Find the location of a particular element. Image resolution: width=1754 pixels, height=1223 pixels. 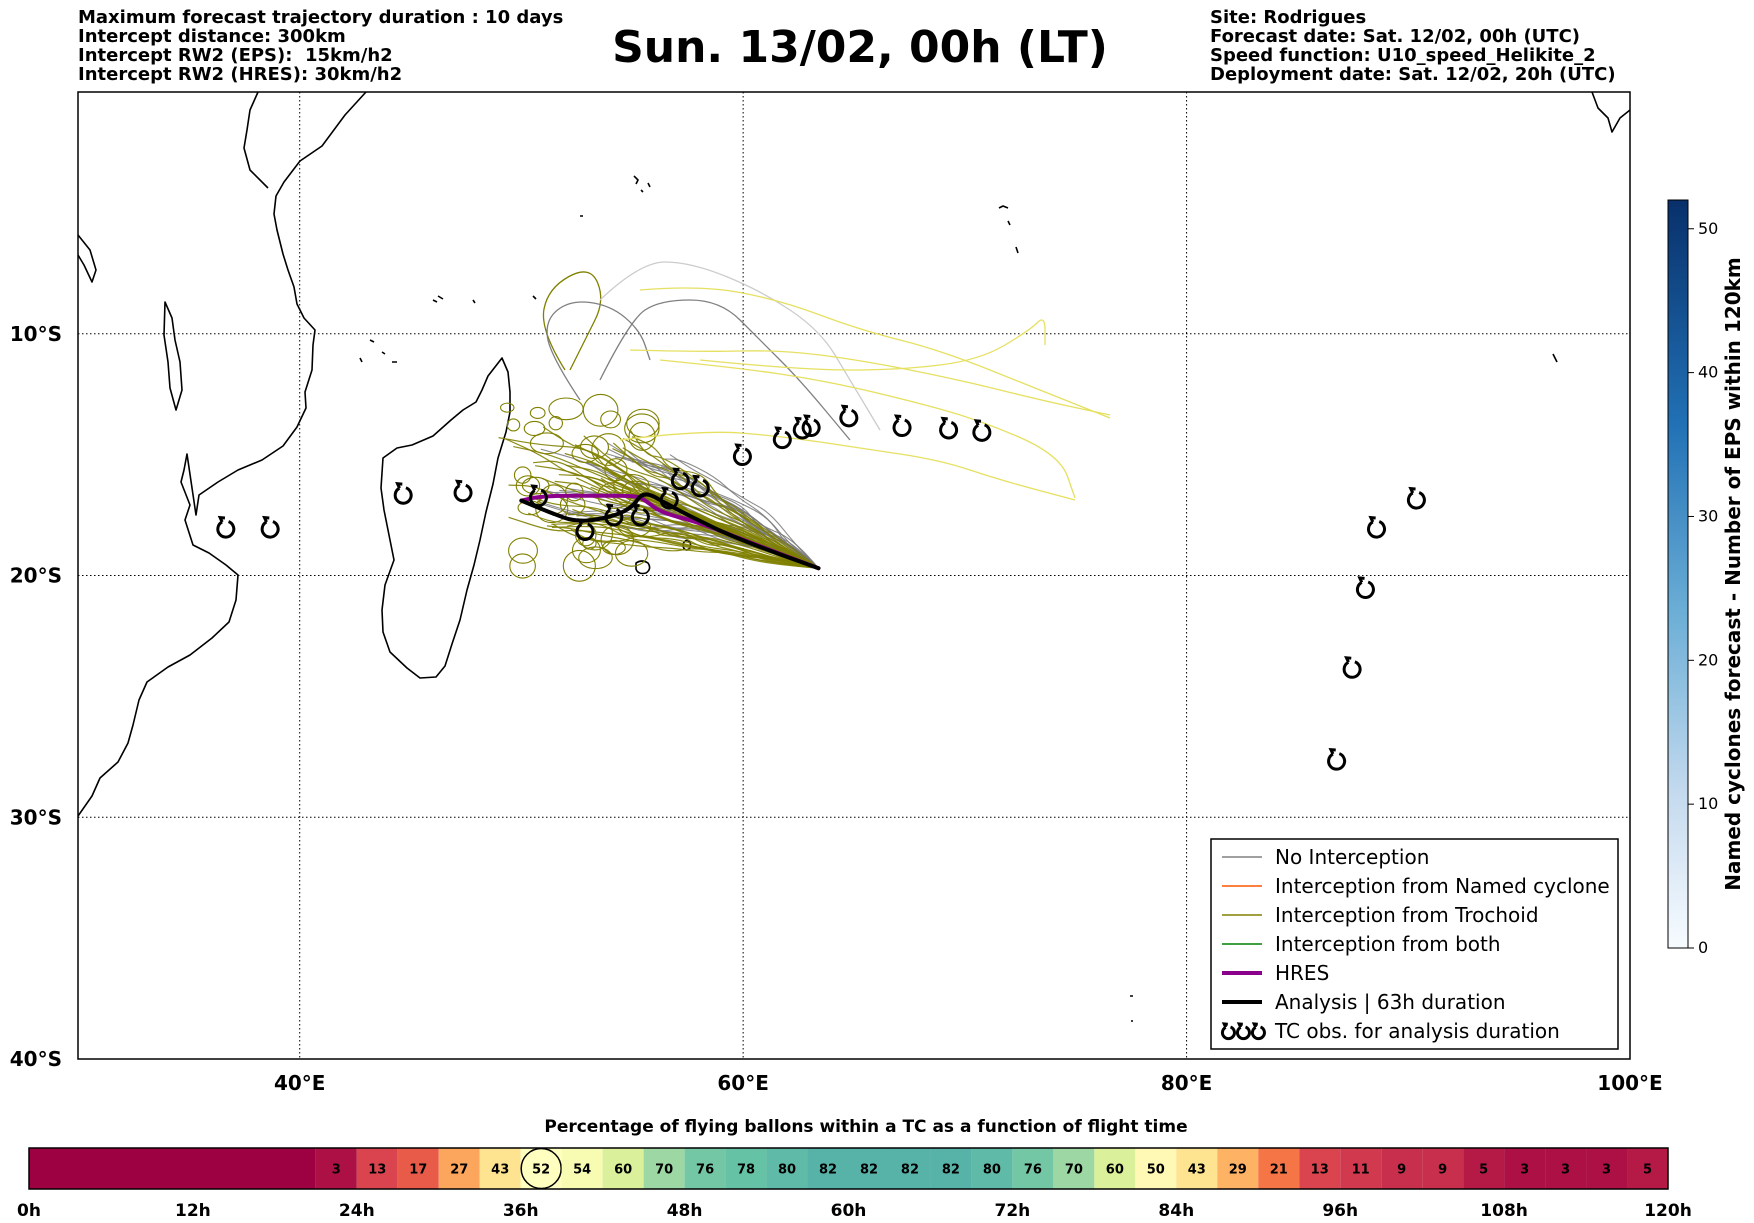

lon-tick-label: 60°E is located at coordinates (743, 1083).